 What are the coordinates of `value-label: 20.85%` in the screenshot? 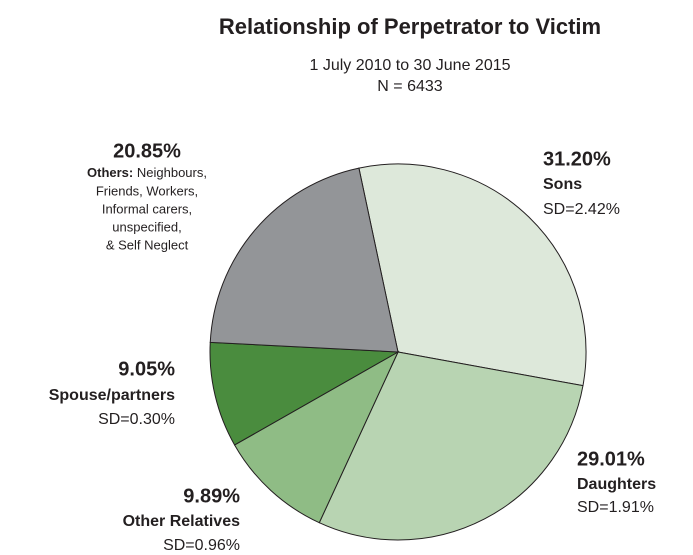 It's located at (147, 151).